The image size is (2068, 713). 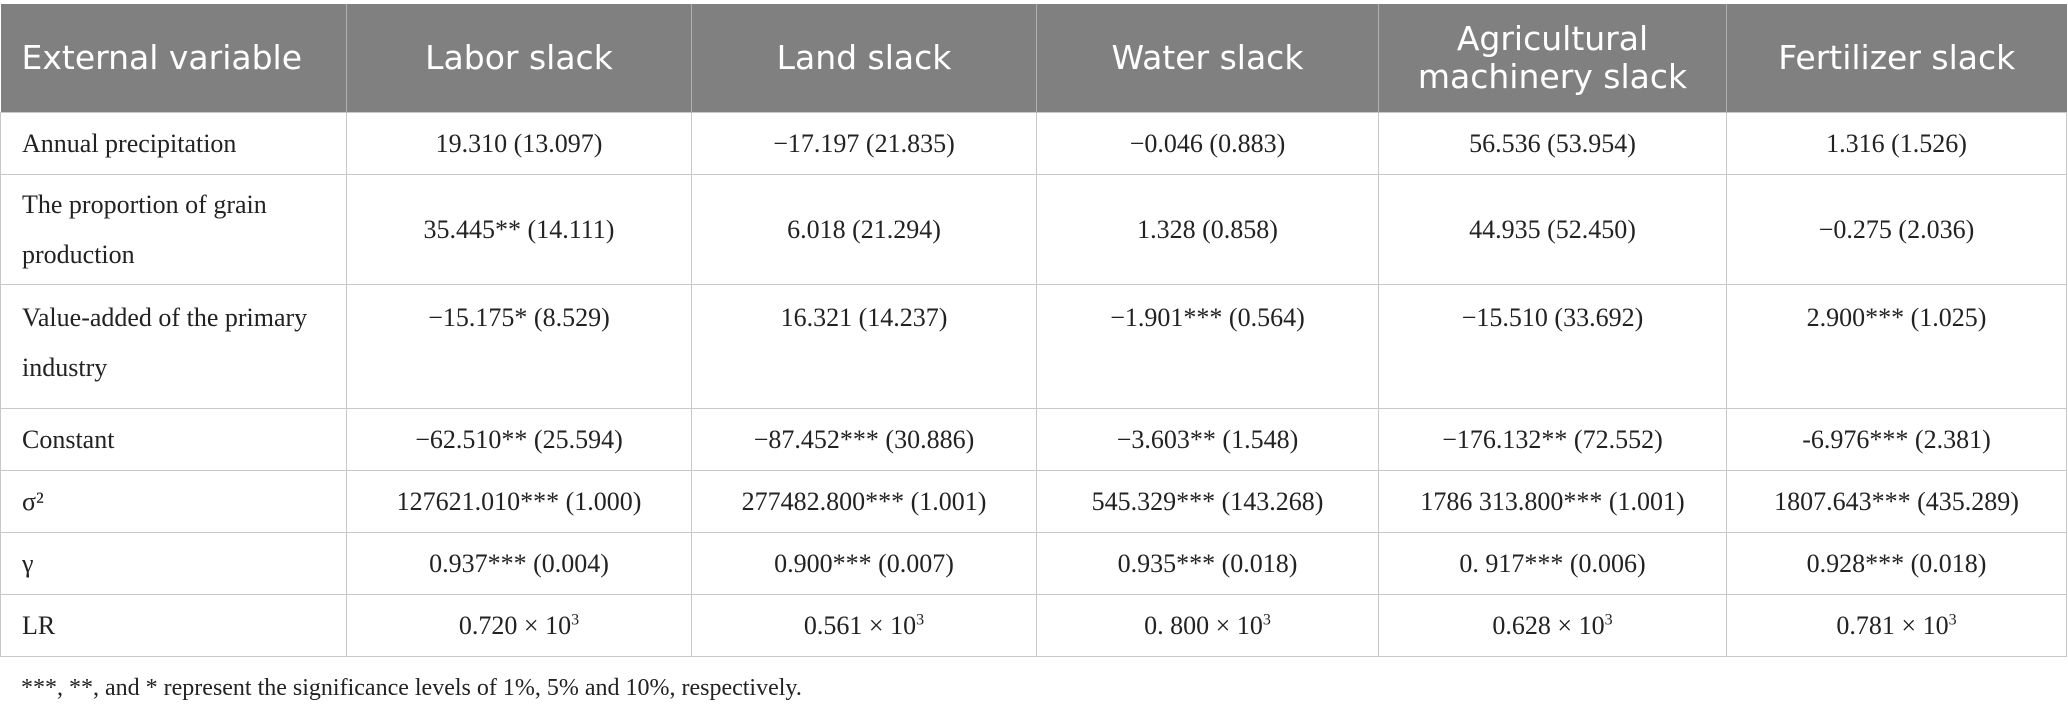 What do you see at coordinates (1207, 501) in the screenshot?
I see `table-cell: 545.329*** (143.268)` at bounding box center [1207, 501].